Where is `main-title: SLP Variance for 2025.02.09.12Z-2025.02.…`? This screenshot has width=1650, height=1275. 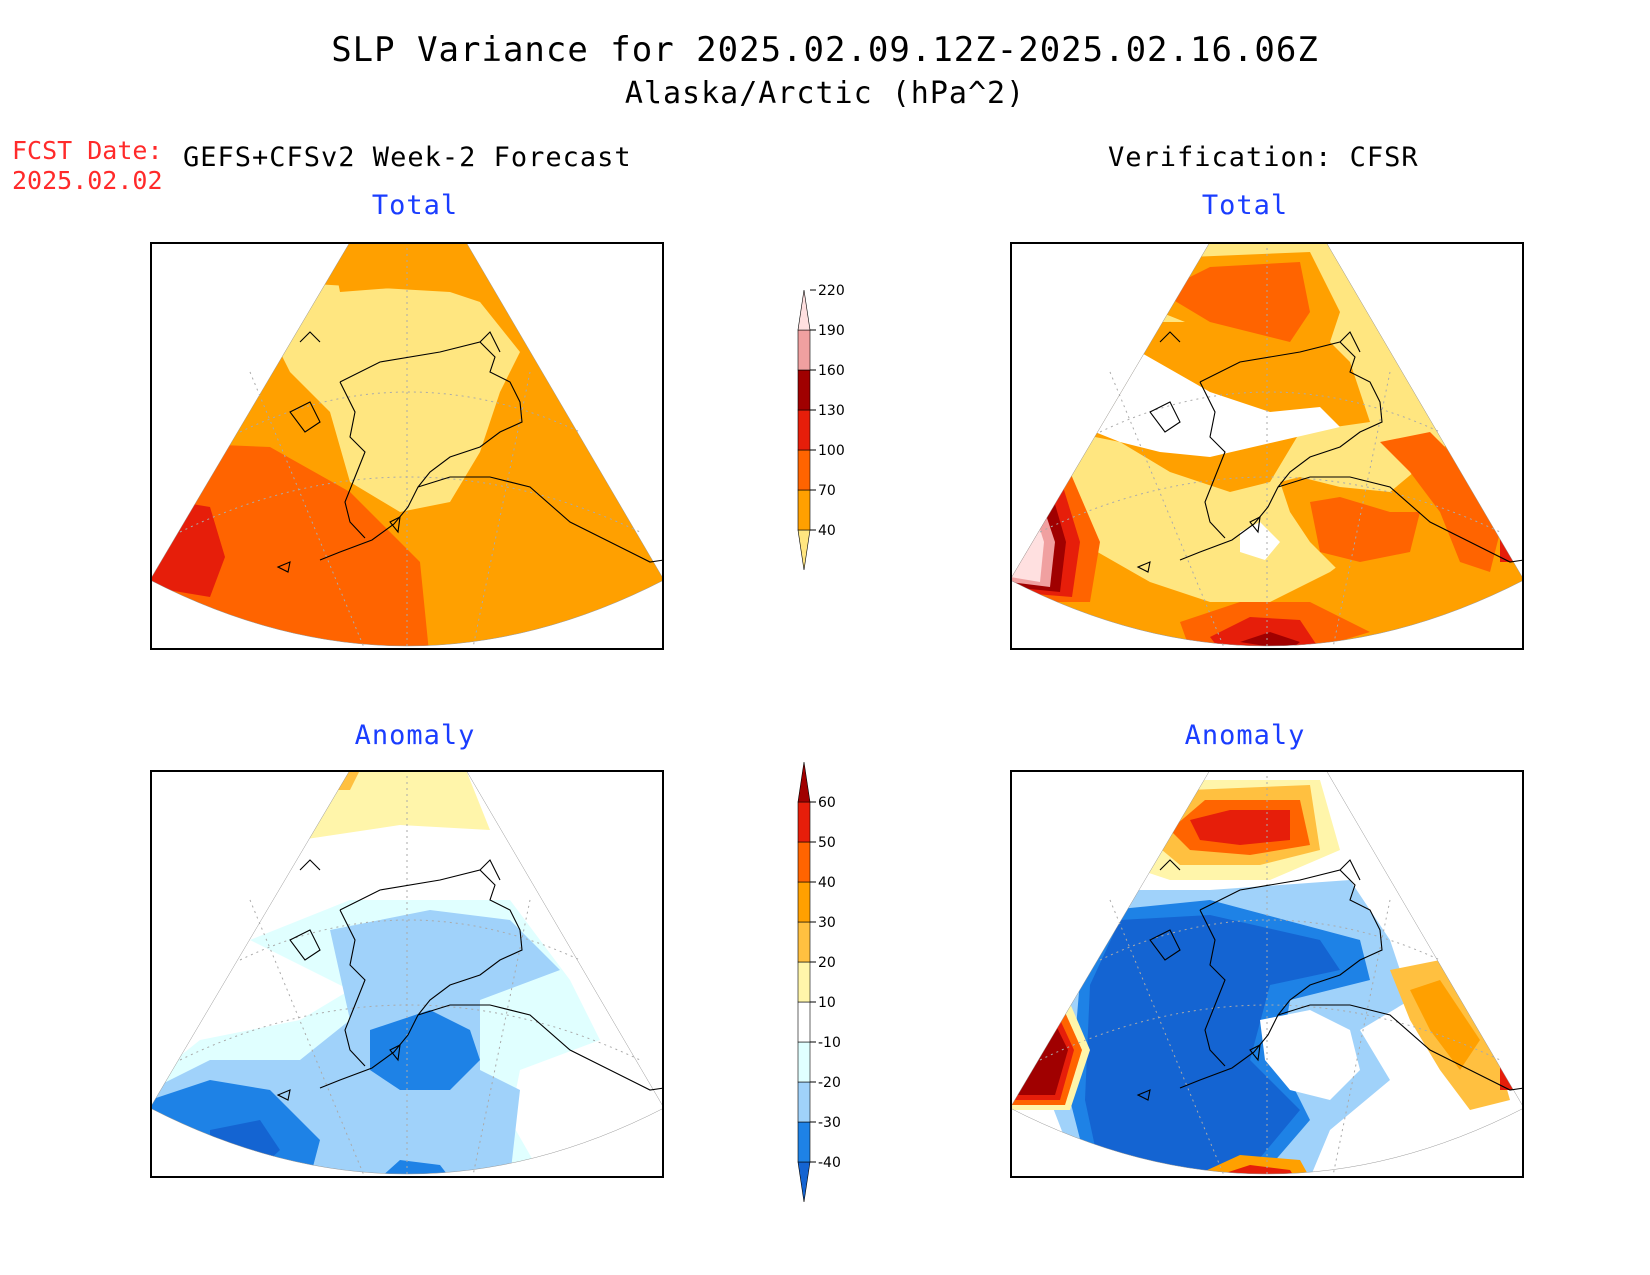 main-title: SLP Variance for 2025.02.09.12Z-2025.02.… is located at coordinates (825, 50).